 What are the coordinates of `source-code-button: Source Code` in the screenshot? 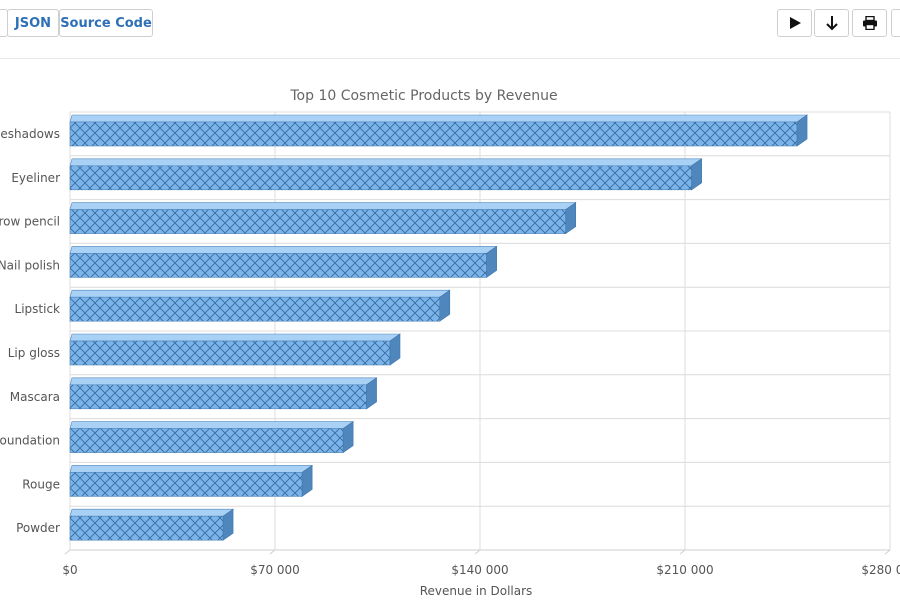 It's located at (106, 23).